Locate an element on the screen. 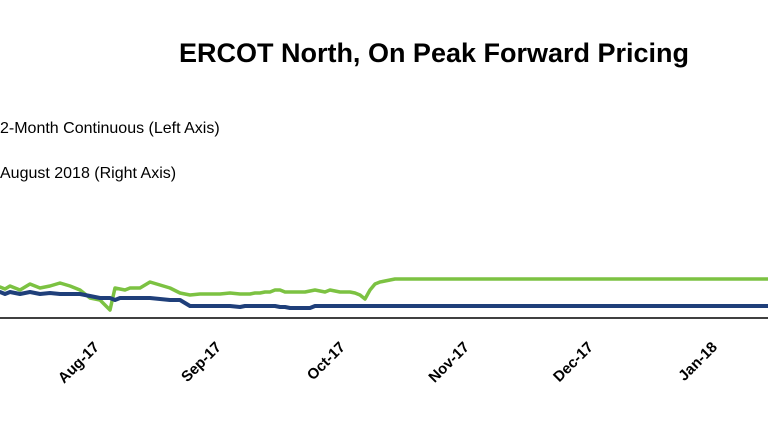  legend-entry-continuous: 2-Month Continuous (Left Axis) is located at coordinates (110, 128).